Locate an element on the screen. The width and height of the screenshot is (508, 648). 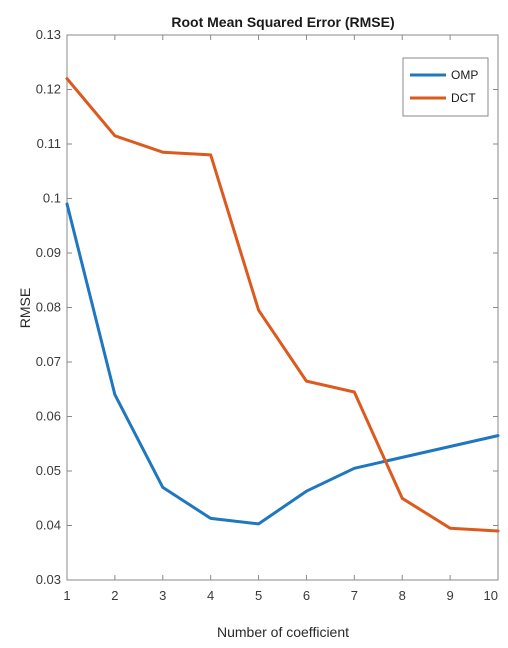
x-tick-label: 6 is located at coordinates (306, 595).